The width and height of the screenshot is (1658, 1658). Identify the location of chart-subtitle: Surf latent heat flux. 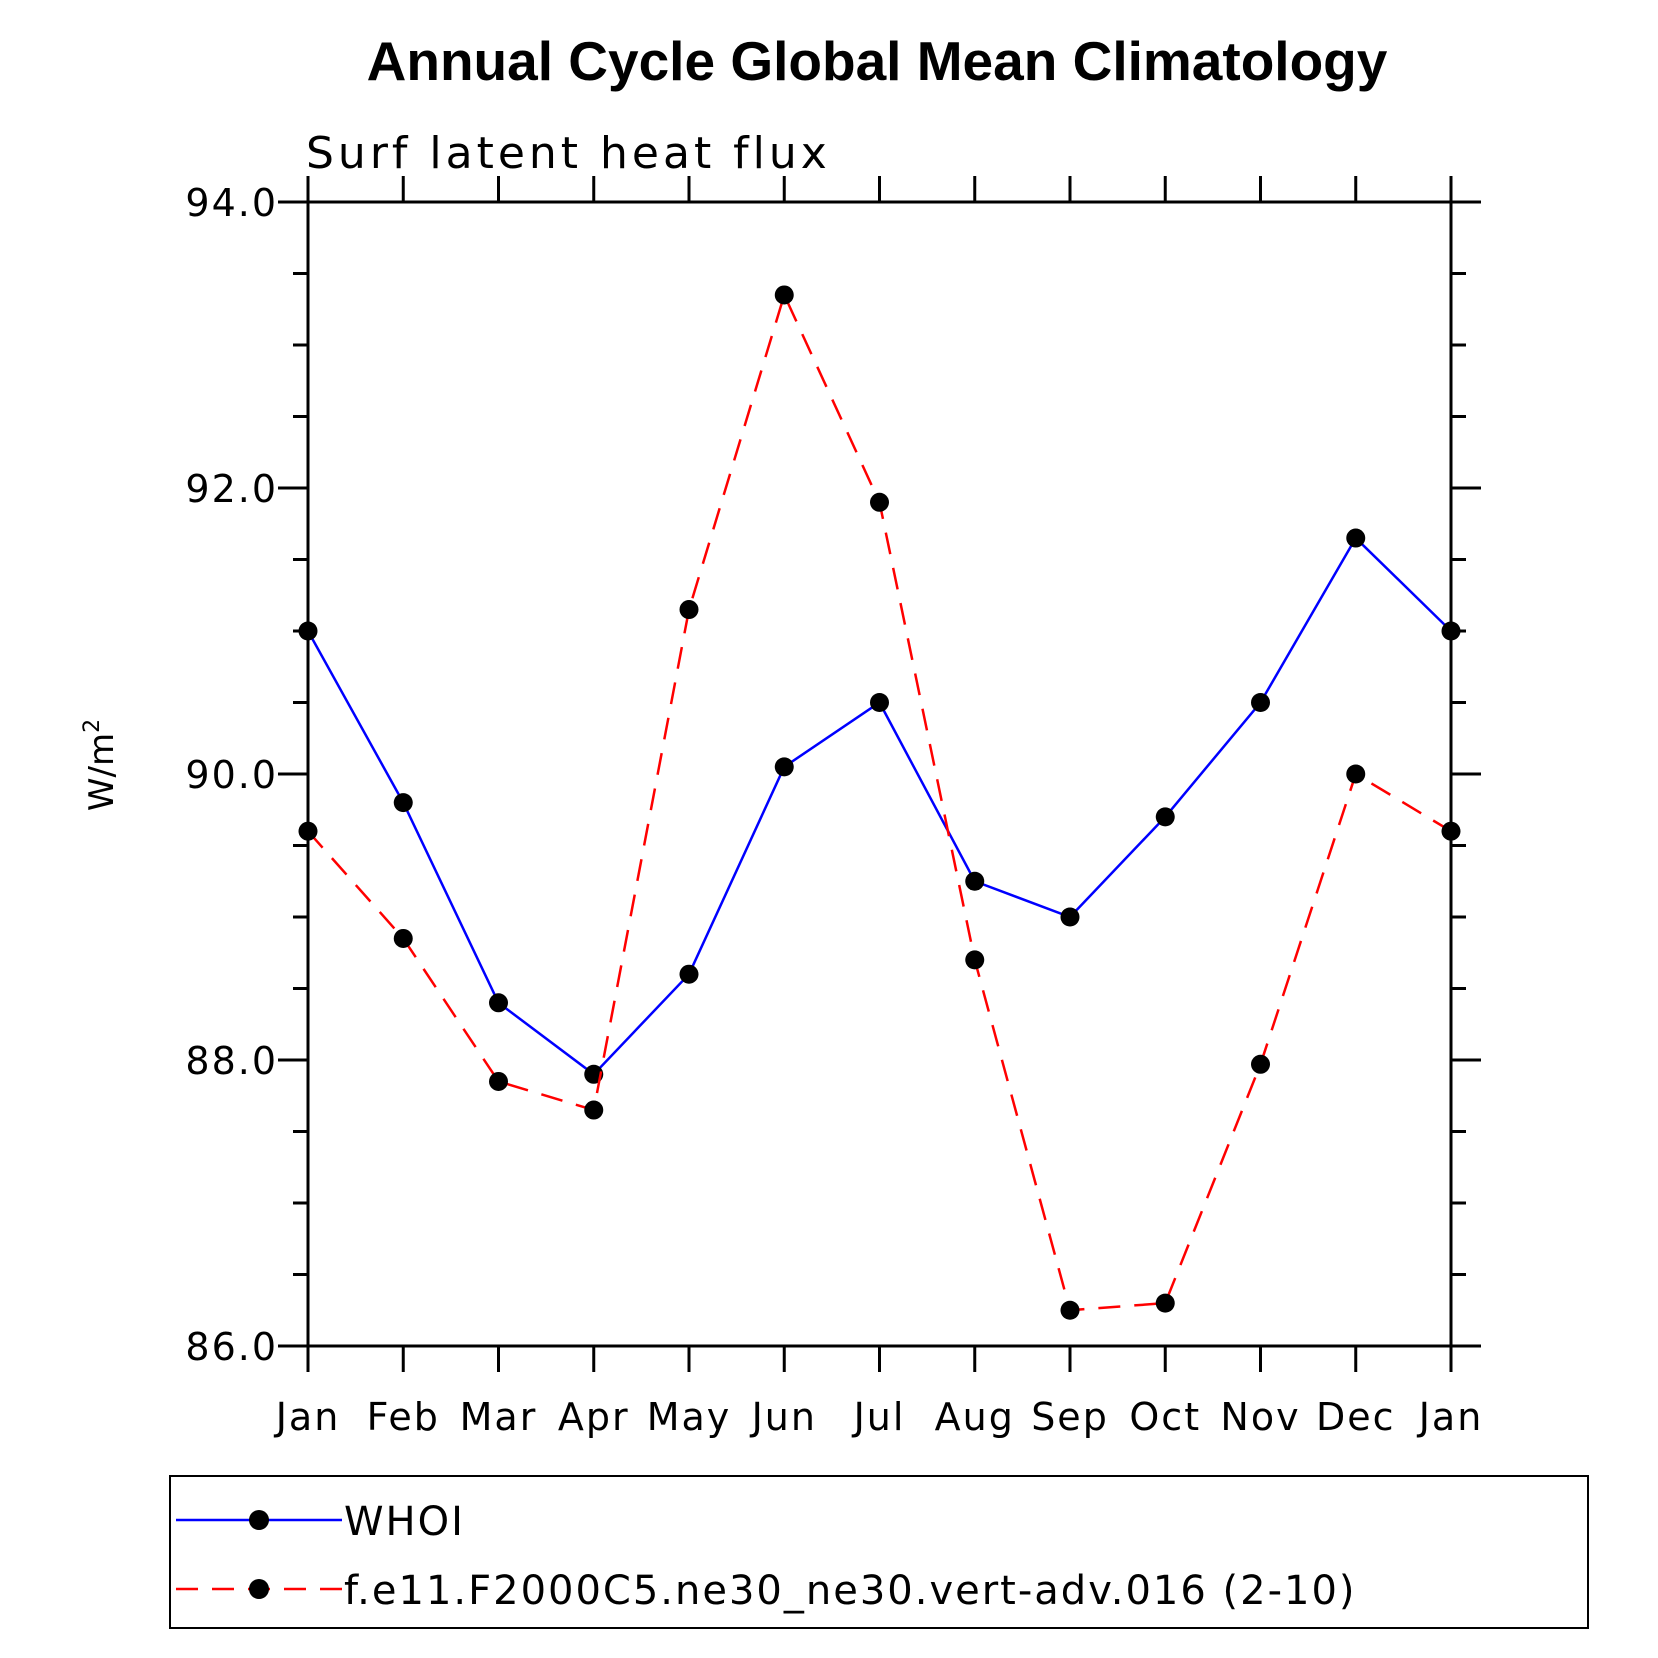
(568, 153).